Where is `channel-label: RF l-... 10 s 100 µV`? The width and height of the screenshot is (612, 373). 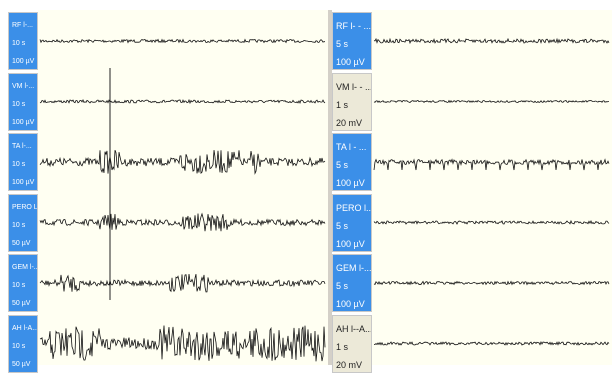 channel-label: RF l-... 10 s 100 µV is located at coordinates (23, 41).